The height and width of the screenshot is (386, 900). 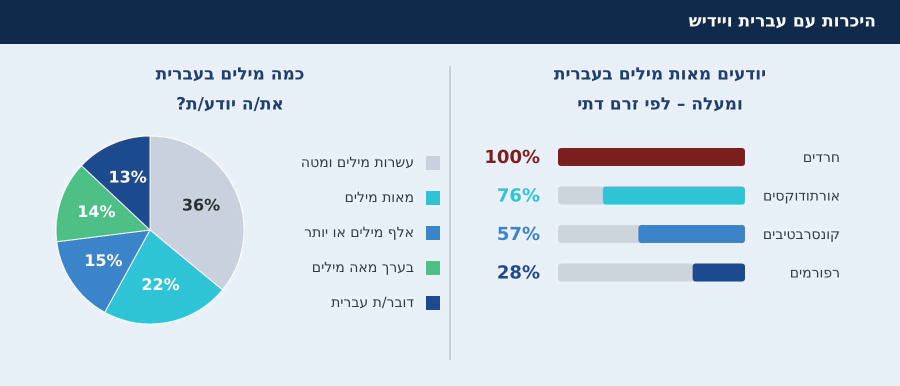 What do you see at coordinates (96, 211) in the screenshot?
I see `data-label: 14%` at bounding box center [96, 211].